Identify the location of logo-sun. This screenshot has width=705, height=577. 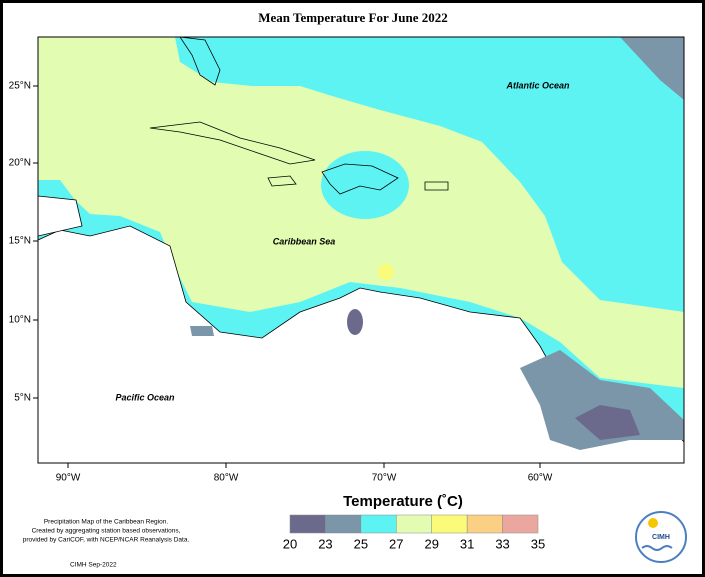
(653, 523).